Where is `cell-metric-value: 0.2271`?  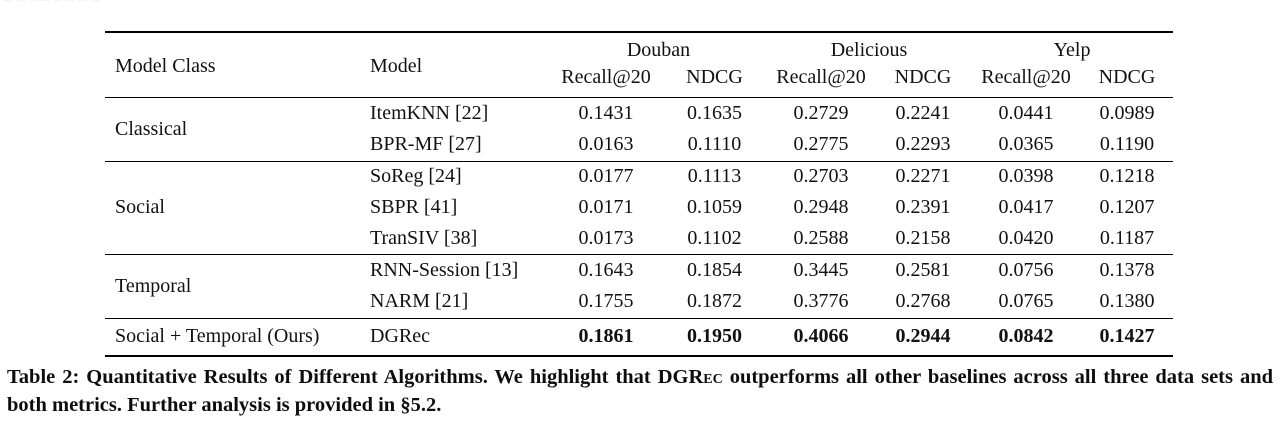 cell-metric-value: 0.2271 is located at coordinates (923, 176).